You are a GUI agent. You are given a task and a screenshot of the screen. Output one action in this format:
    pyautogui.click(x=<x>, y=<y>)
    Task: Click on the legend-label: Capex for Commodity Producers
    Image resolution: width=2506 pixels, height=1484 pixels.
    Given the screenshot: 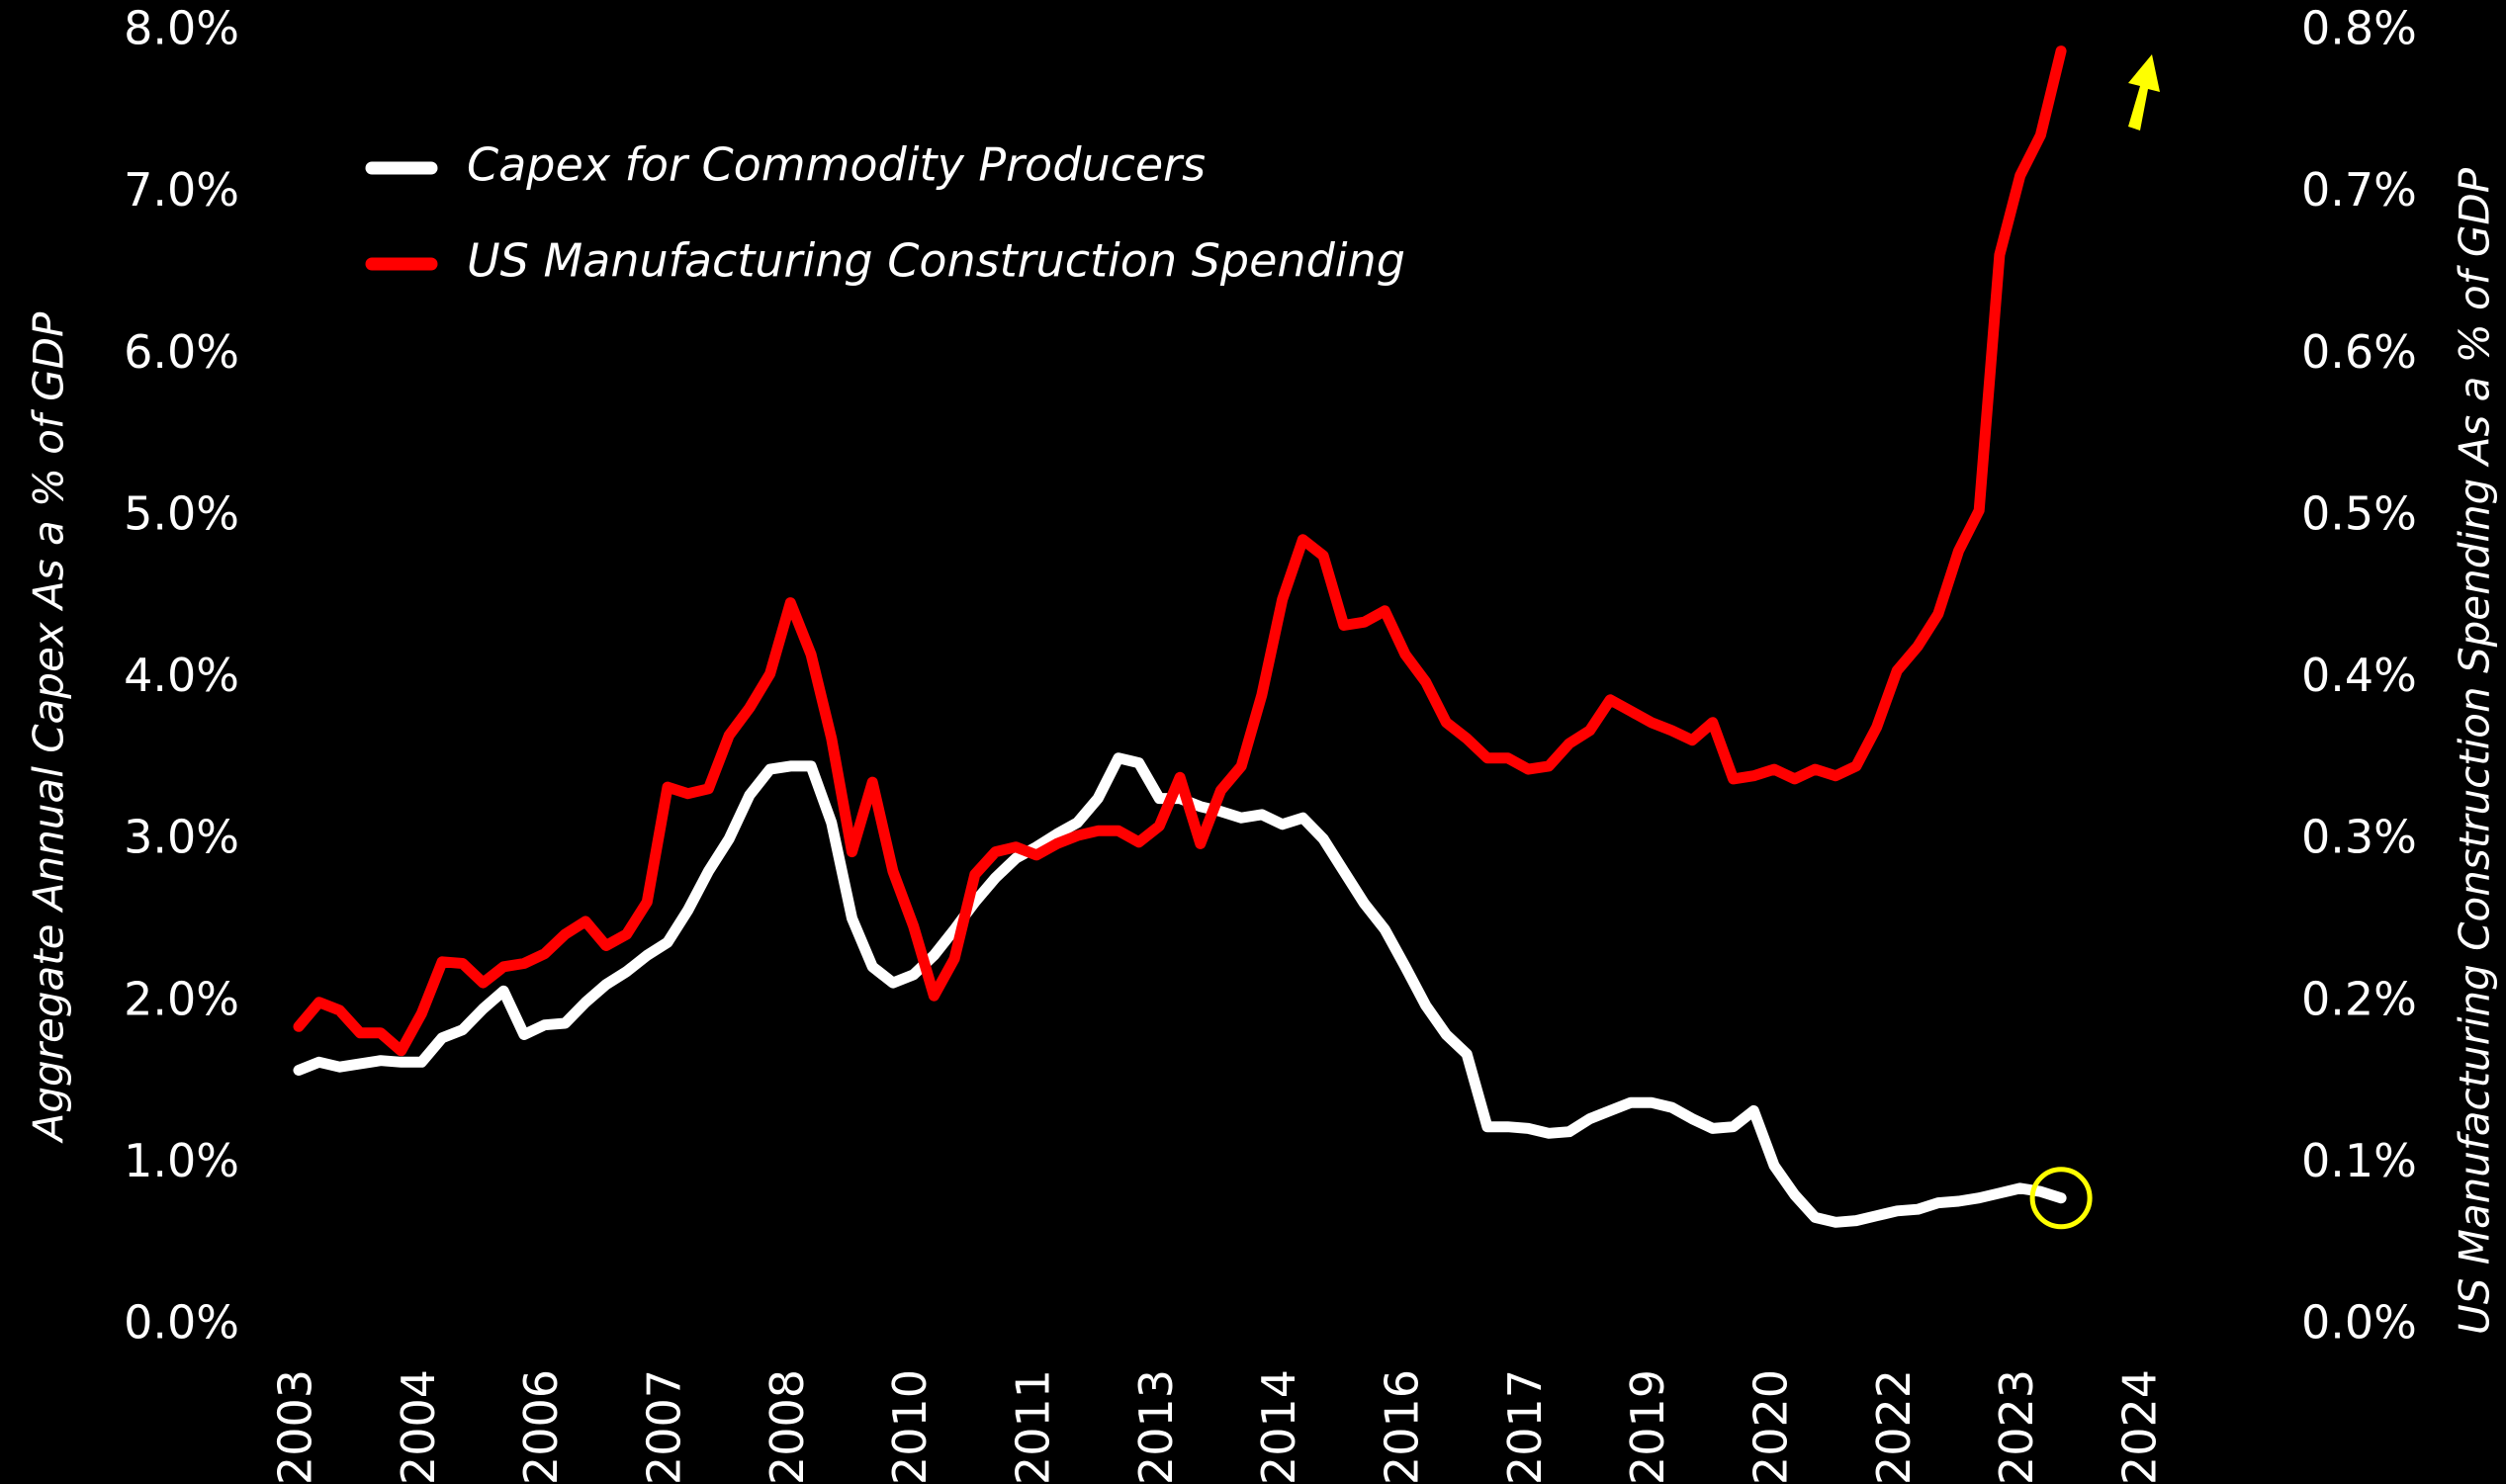 What is the action you would take?
    pyautogui.click(x=836, y=165)
    